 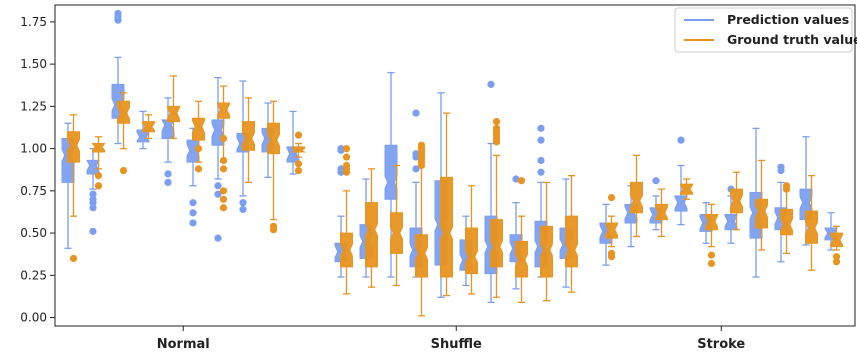 I want to click on y-tick-label: 1.25, so click(x=33, y=106).